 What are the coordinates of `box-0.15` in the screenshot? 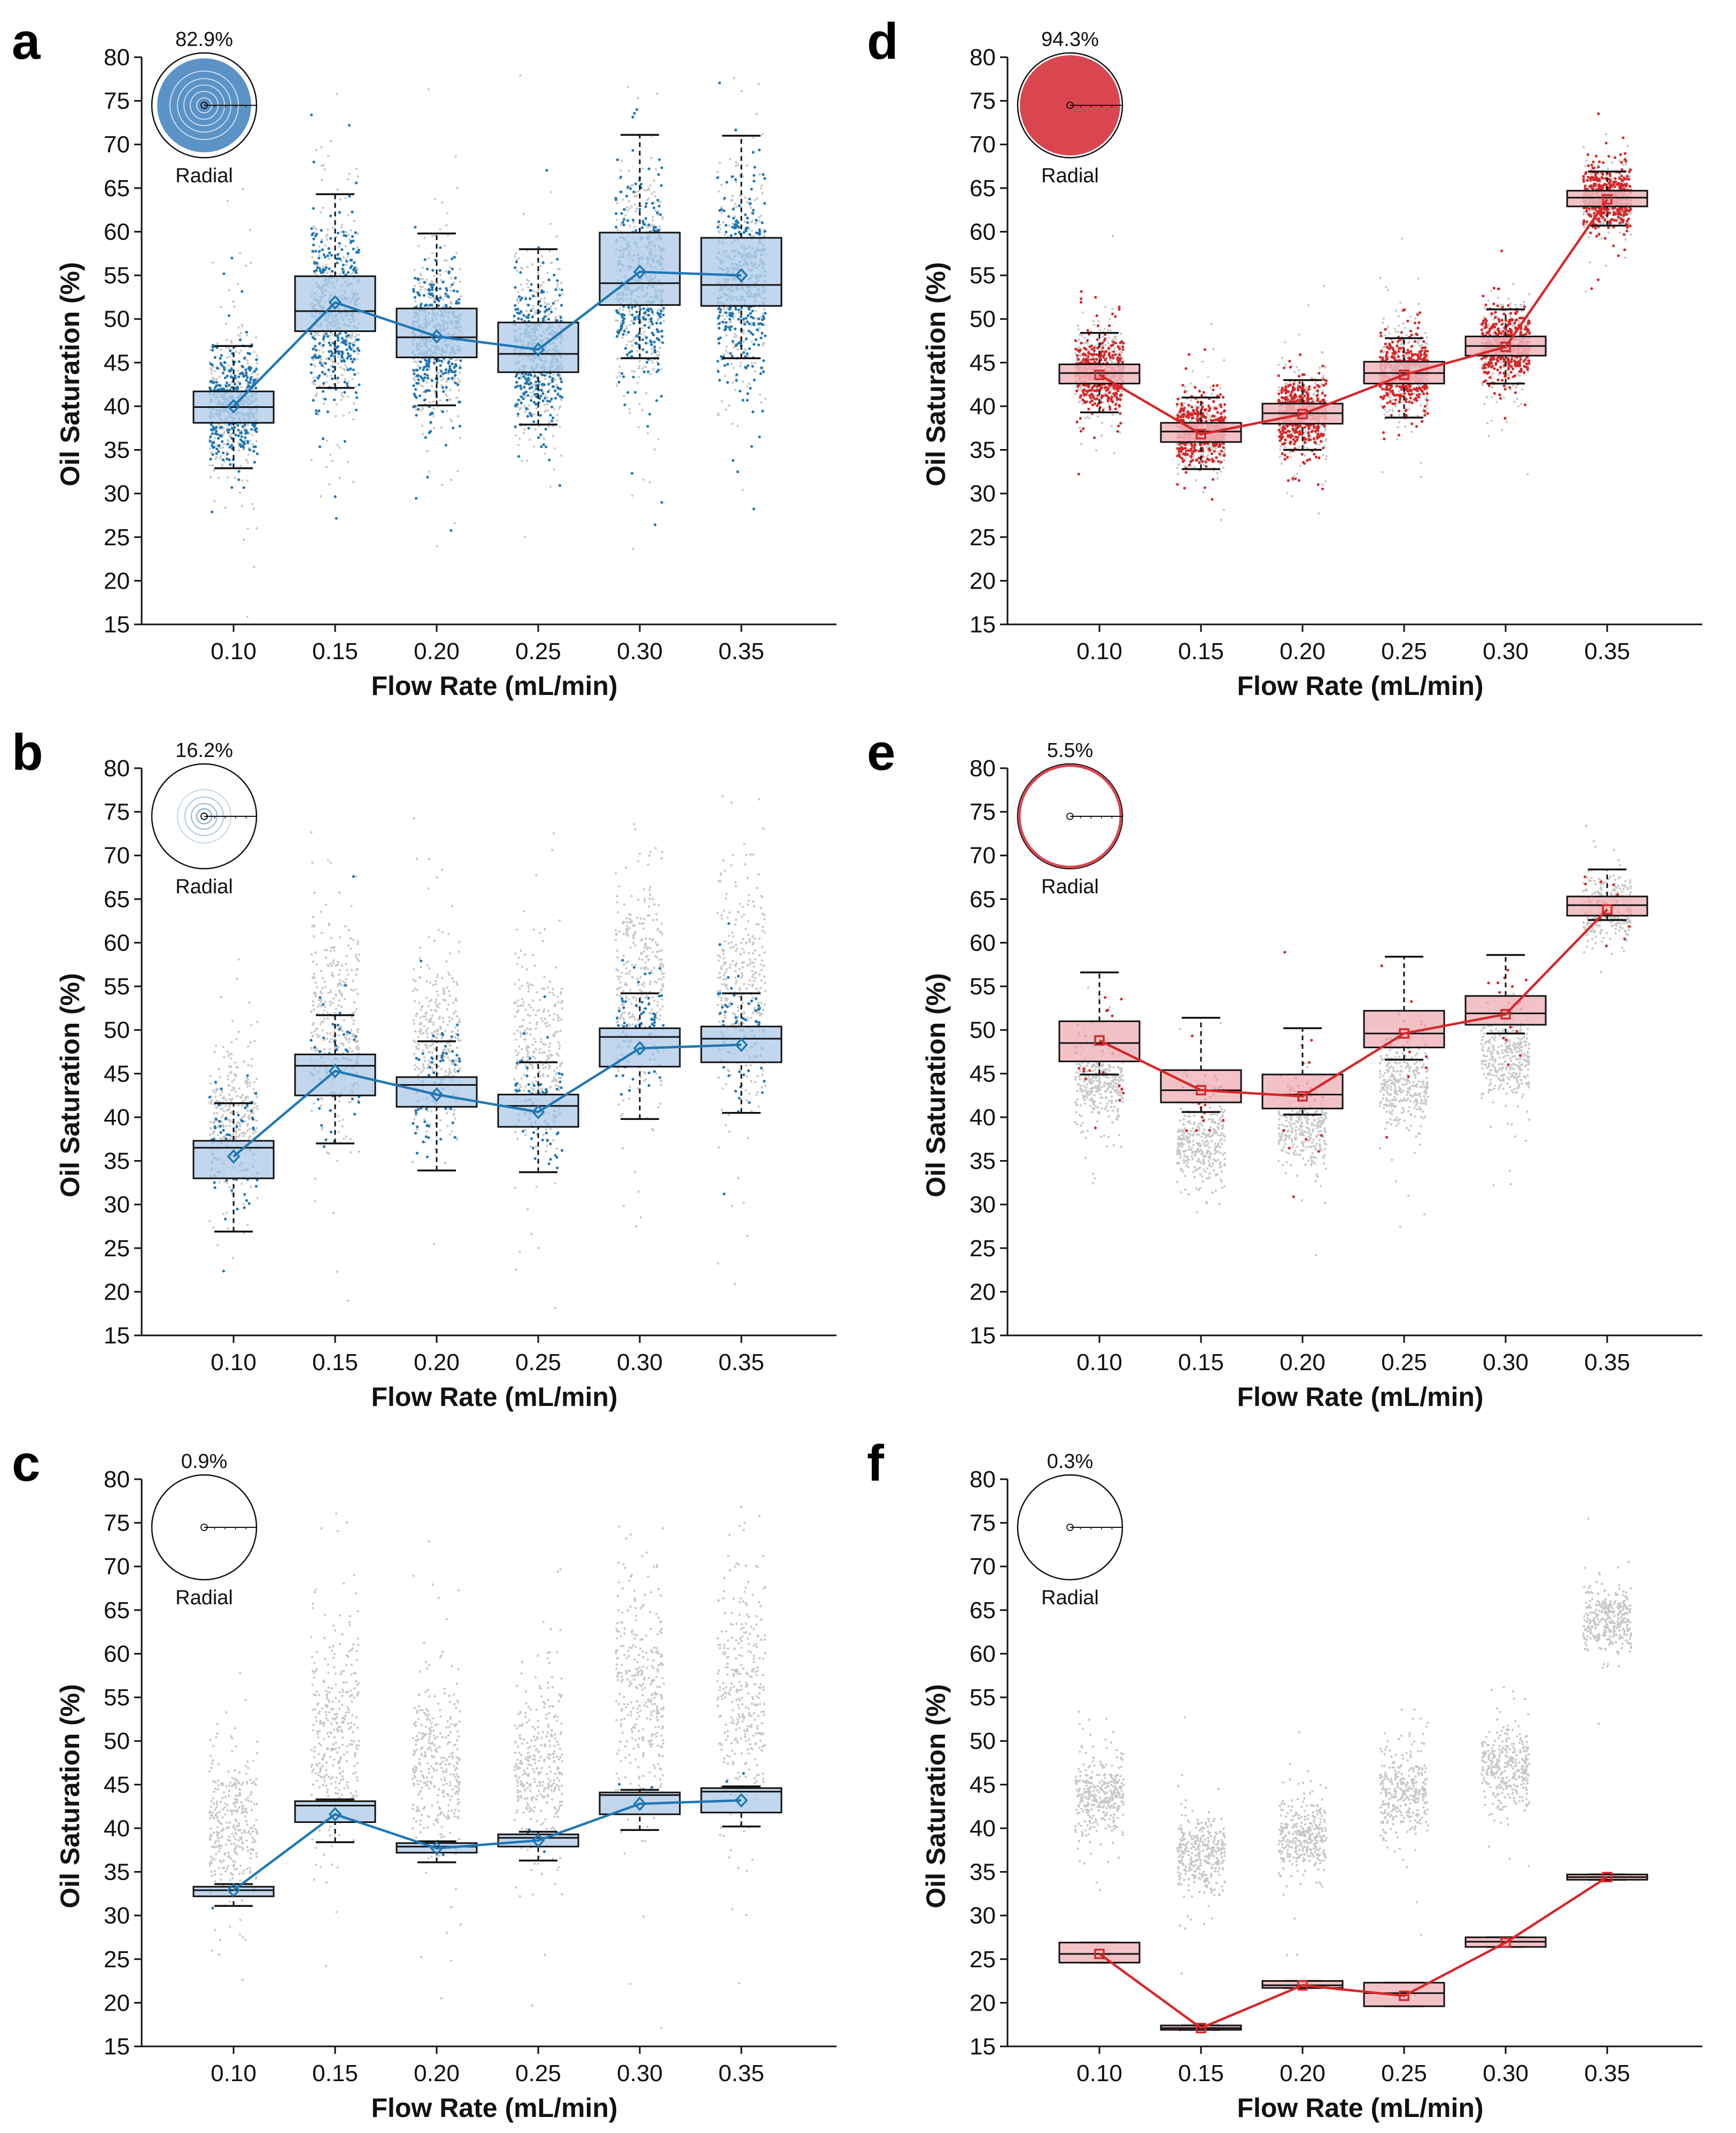 It's located at (335, 291).